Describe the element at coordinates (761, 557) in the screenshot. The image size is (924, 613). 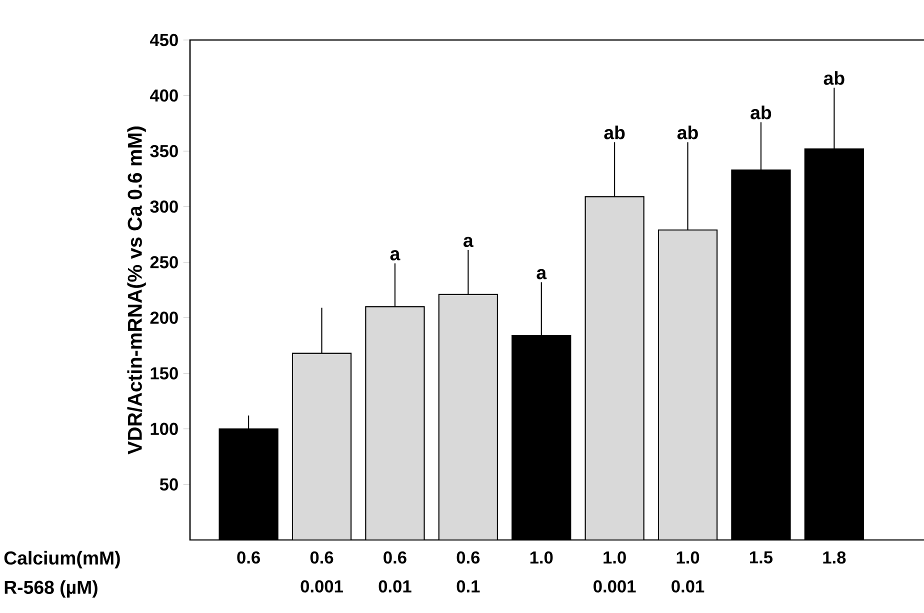
I see `x-tick-label: 1.5` at that location.